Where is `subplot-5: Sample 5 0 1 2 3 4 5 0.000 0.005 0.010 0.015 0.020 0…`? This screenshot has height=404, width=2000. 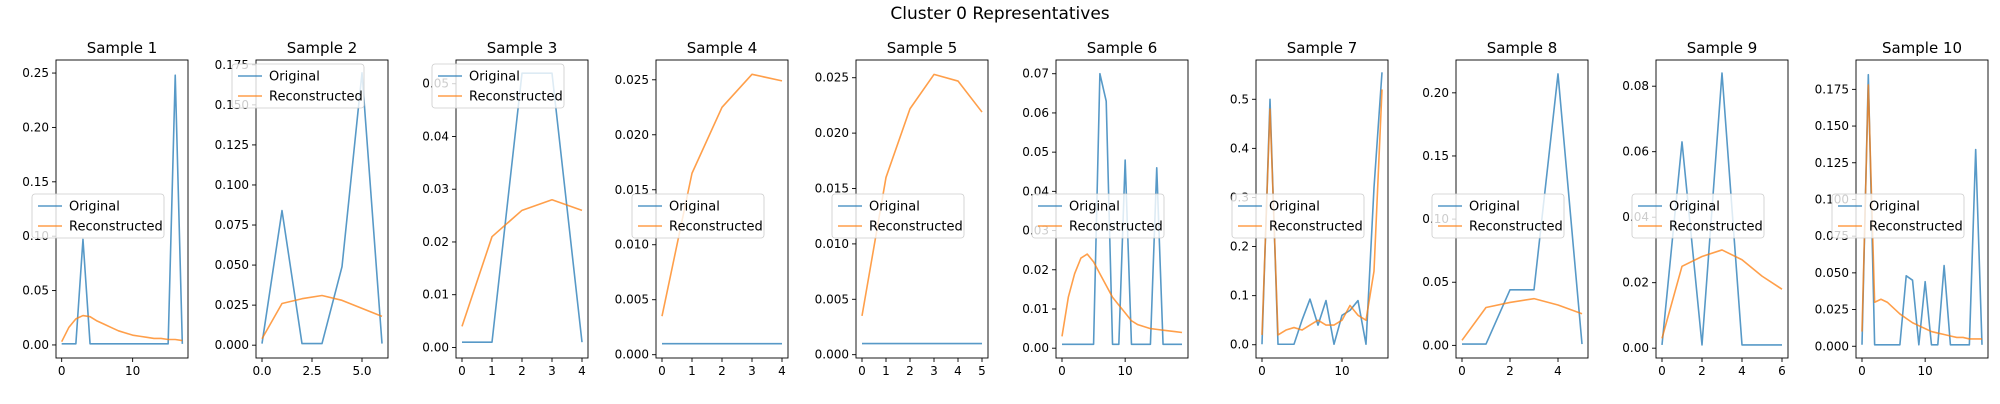
subplot-5: Sample 5 0 1 2 3 4 5 0.000 0.005 0.010 0.015 0.020 0… is located at coordinates (902, 208).